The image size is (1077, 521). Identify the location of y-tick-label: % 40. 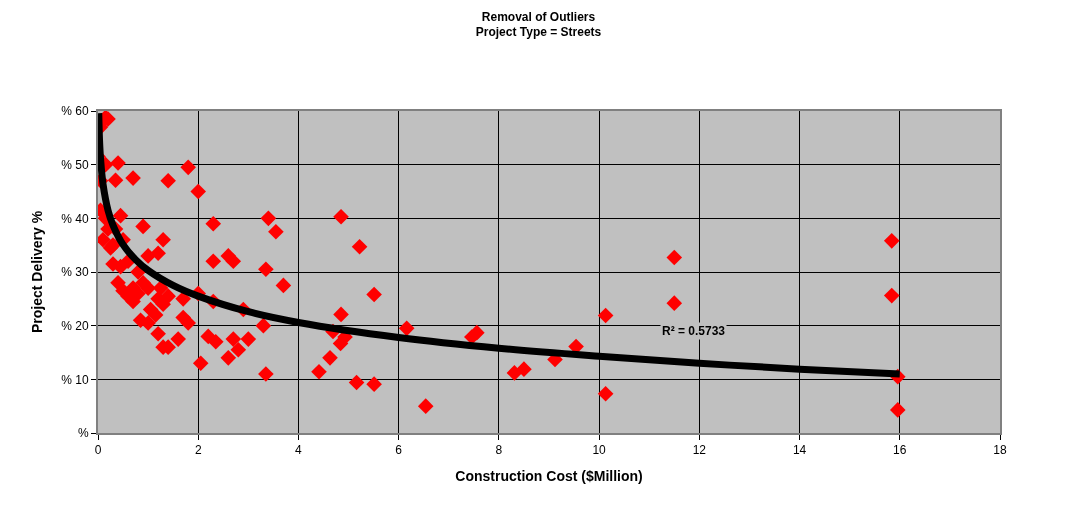
(75, 218).